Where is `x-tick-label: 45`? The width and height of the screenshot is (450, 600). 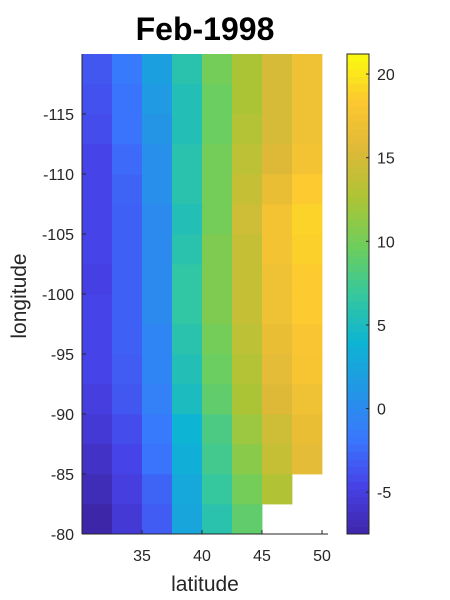
x-tick-label: 45 is located at coordinates (262, 556).